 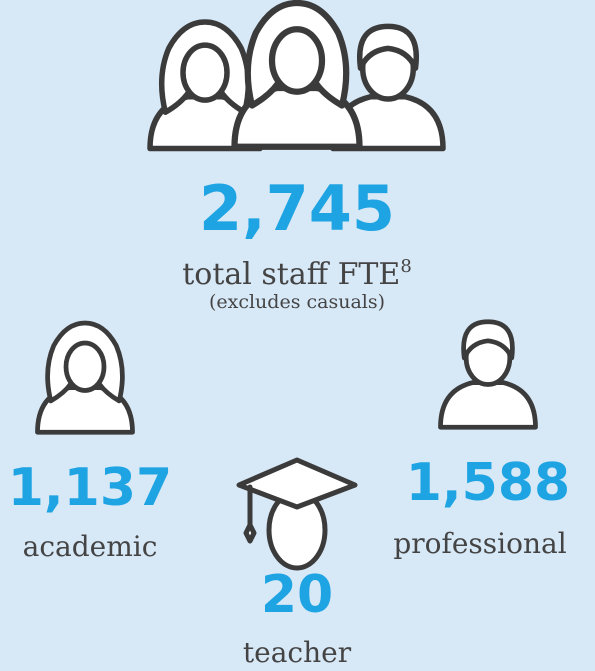 I want to click on academic-label: academic, so click(x=90, y=546).